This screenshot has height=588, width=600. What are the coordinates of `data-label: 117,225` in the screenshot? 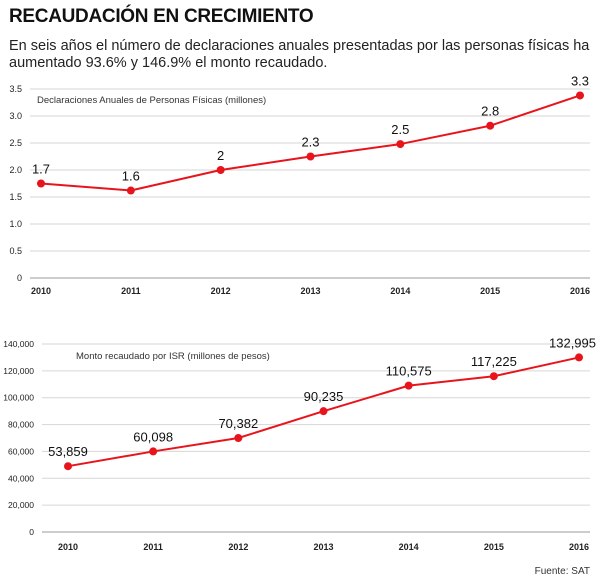 It's located at (494, 361).